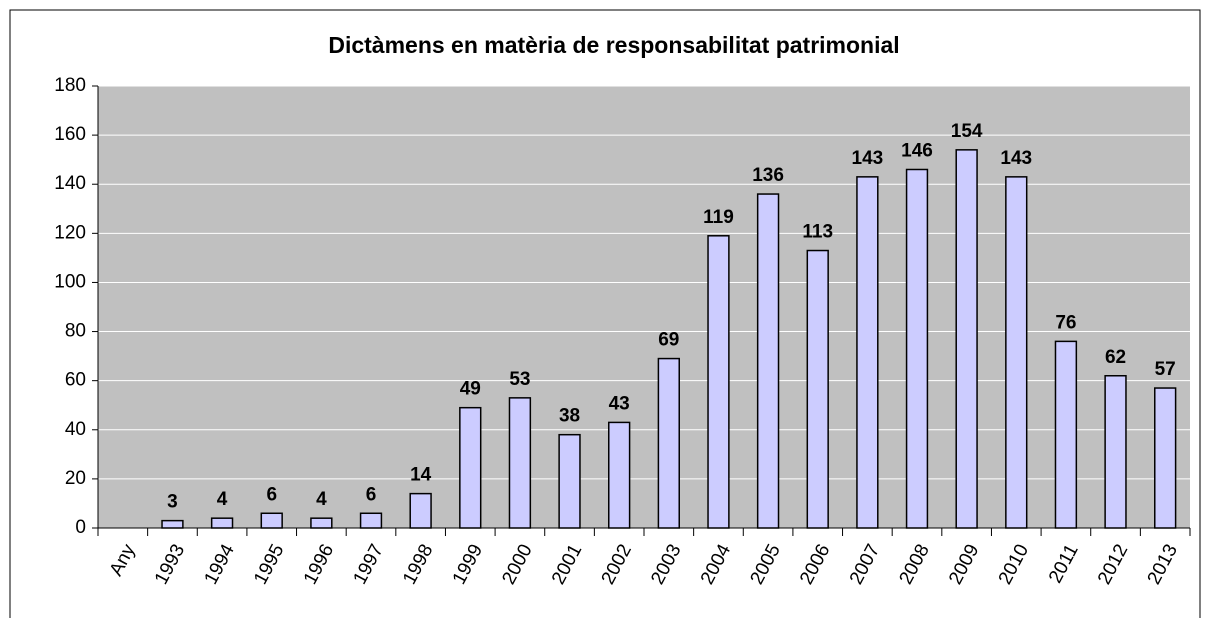  What do you see at coordinates (668, 340) in the screenshot?
I see `data-label: 69` at bounding box center [668, 340].